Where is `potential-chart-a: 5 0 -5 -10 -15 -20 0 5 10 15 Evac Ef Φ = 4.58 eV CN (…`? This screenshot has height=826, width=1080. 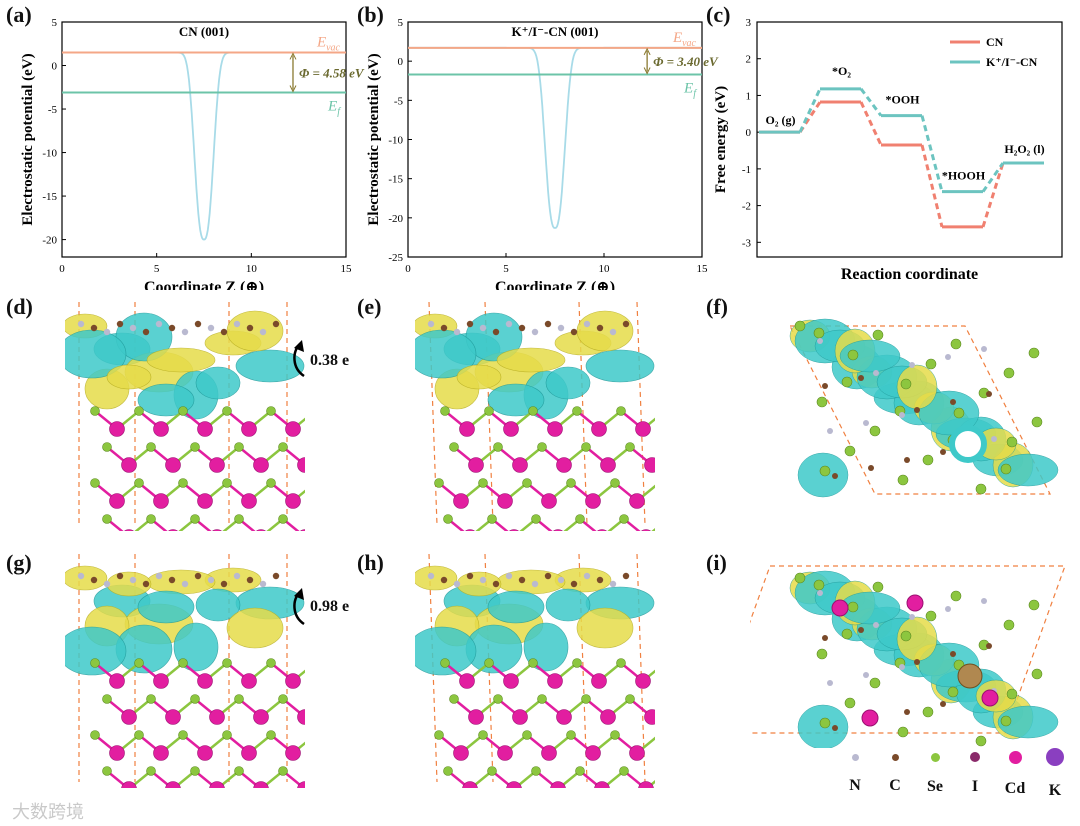 potential-chart-a: 5 0 -5 -10 -15 -20 0 5 10 15 Evac Ef Φ = 4.58 eV CN (… is located at coordinates (192, 153).